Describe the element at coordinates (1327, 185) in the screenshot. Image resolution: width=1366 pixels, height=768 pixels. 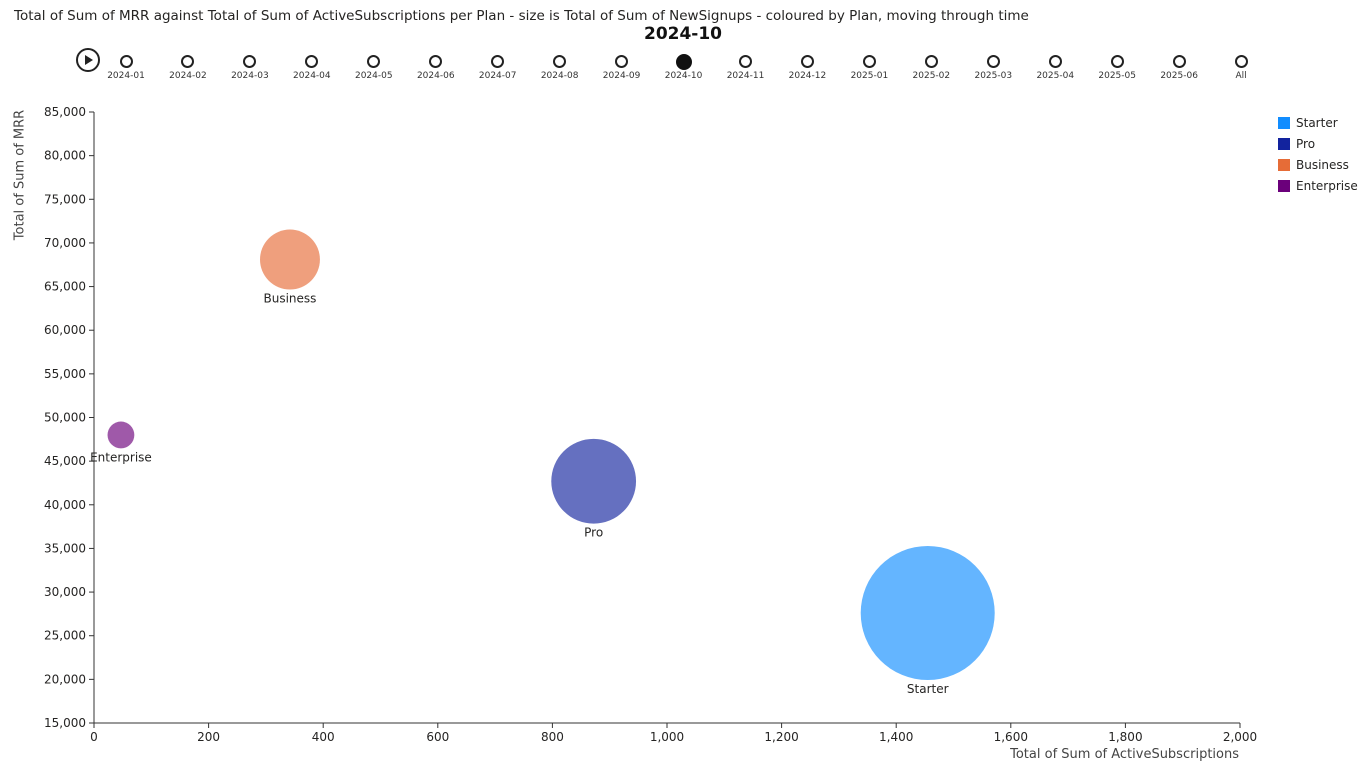
I see `legend-label: Enterprise` at that location.